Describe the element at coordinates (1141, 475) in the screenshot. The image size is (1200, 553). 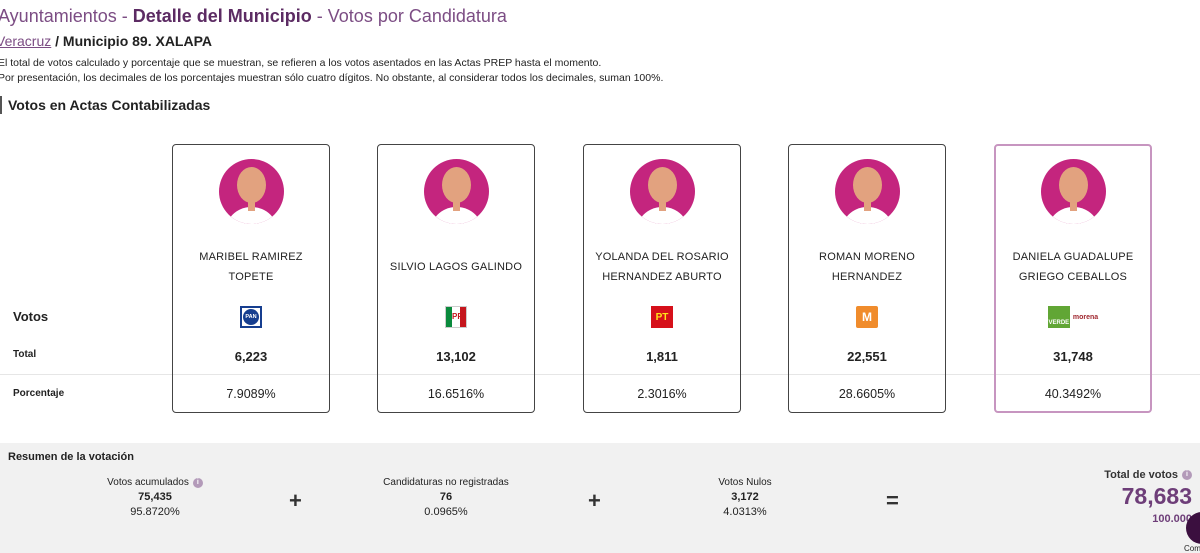
I see `summary-total-label: Total de votos` at that location.